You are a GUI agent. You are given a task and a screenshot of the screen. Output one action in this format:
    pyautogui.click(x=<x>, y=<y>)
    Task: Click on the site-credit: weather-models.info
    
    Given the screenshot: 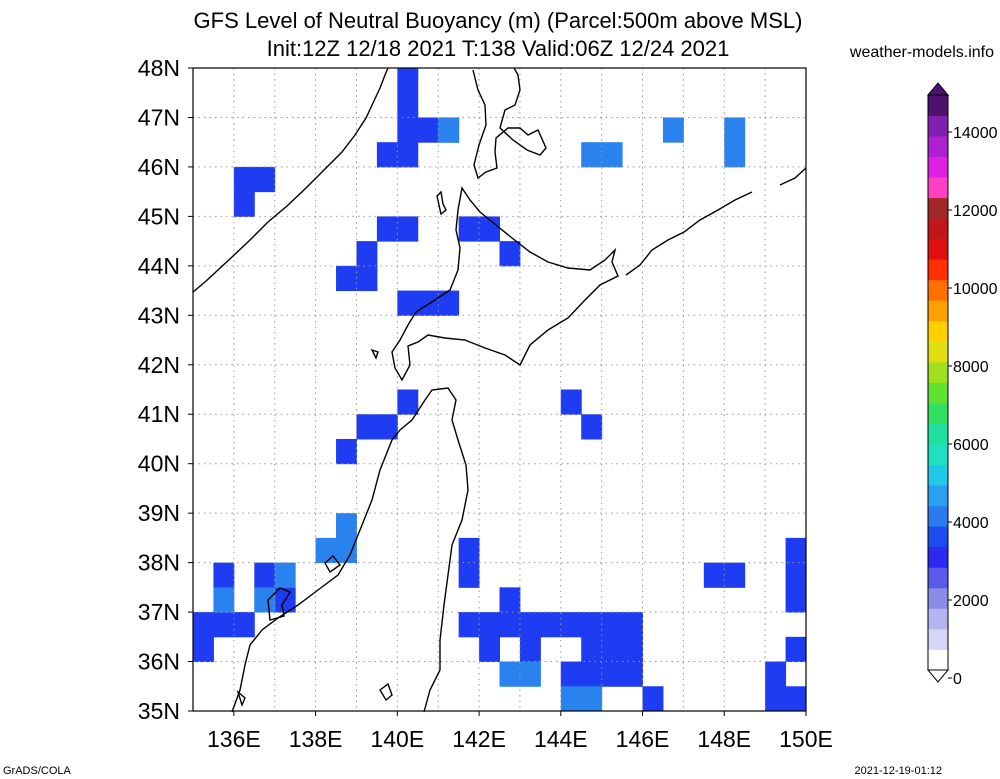 What is the action you would take?
    pyautogui.click(x=921, y=52)
    